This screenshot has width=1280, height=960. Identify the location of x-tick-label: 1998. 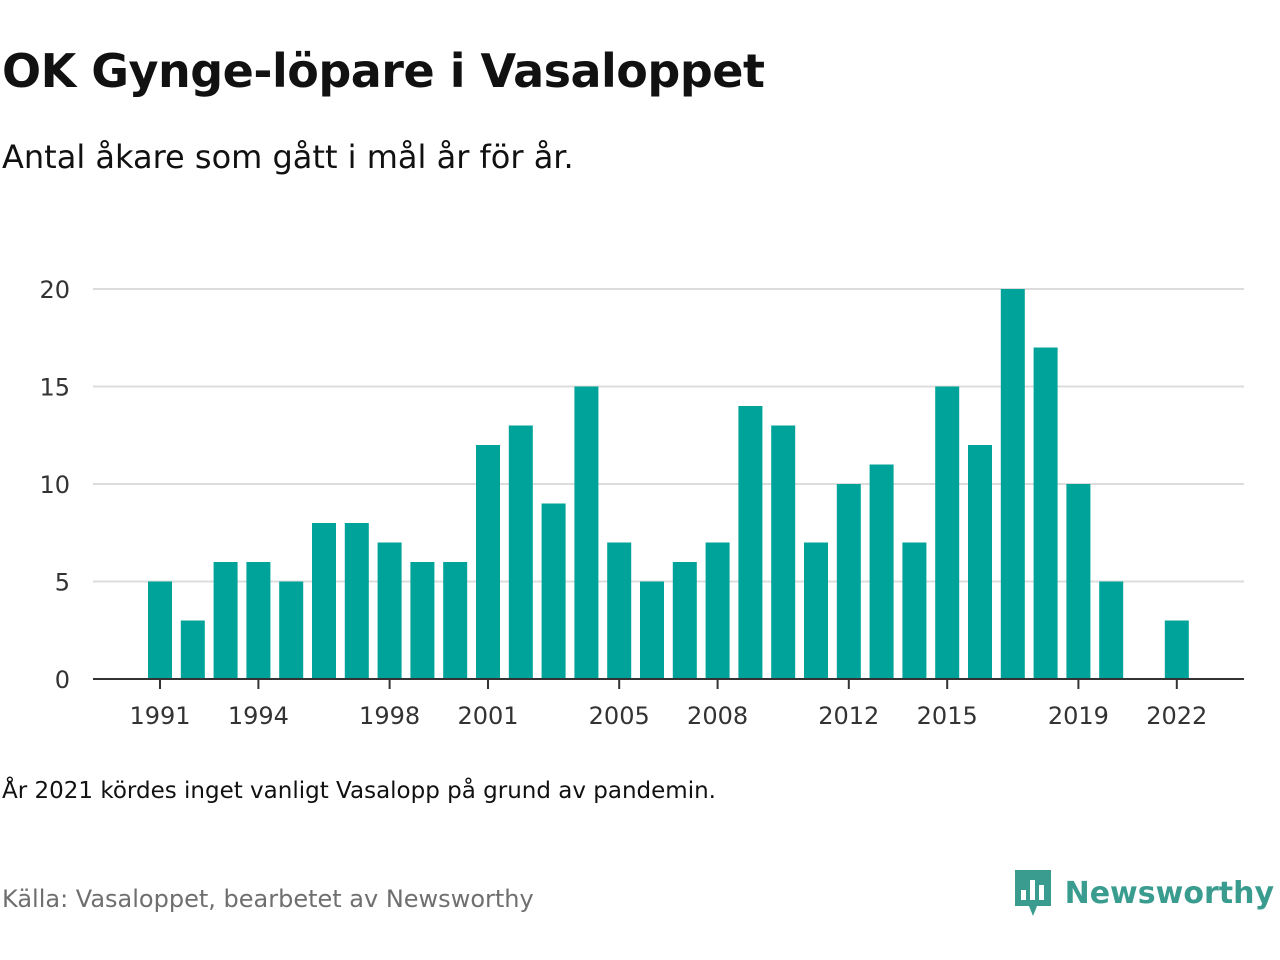
(389, 716).